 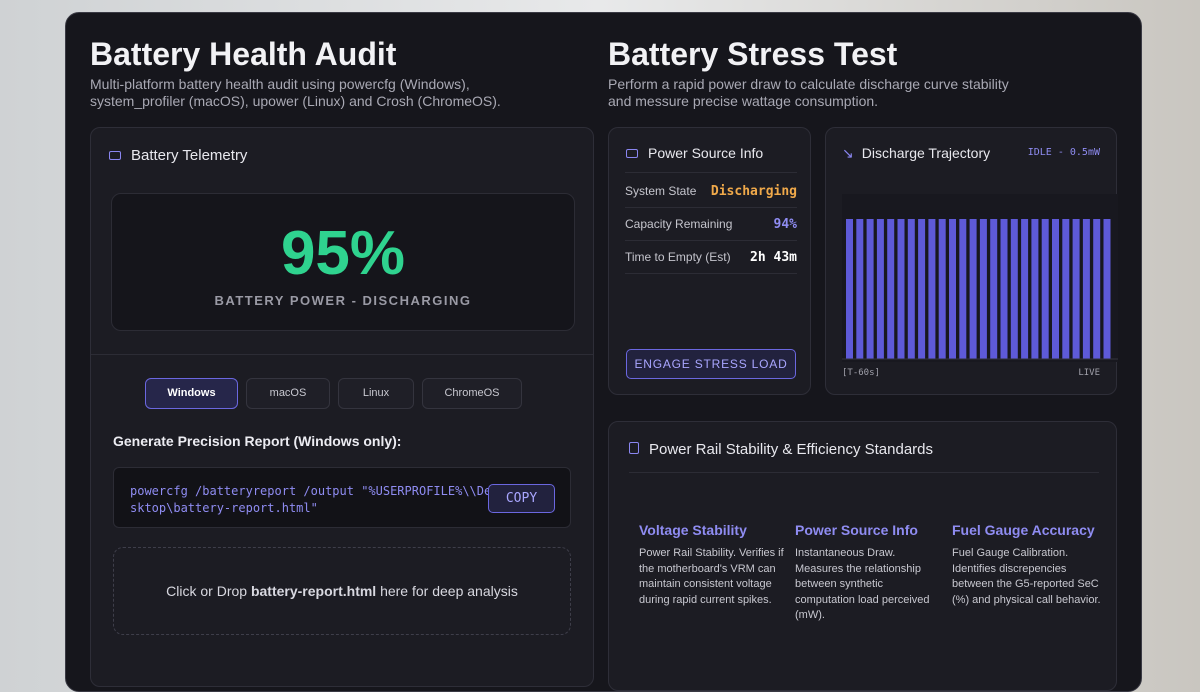 I want to click on card-title-text: Battery Telemetry, so click(x=189, y=155).